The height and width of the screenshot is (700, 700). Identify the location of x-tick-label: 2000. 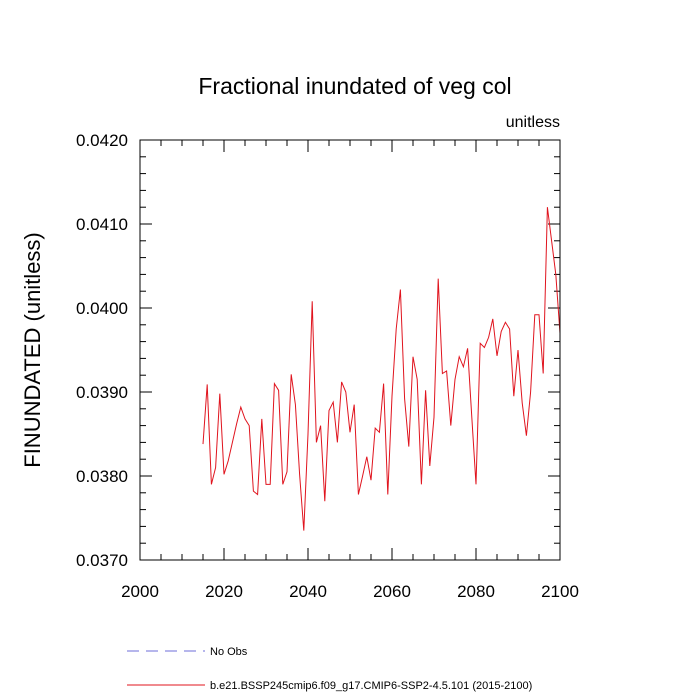
(140, 591).